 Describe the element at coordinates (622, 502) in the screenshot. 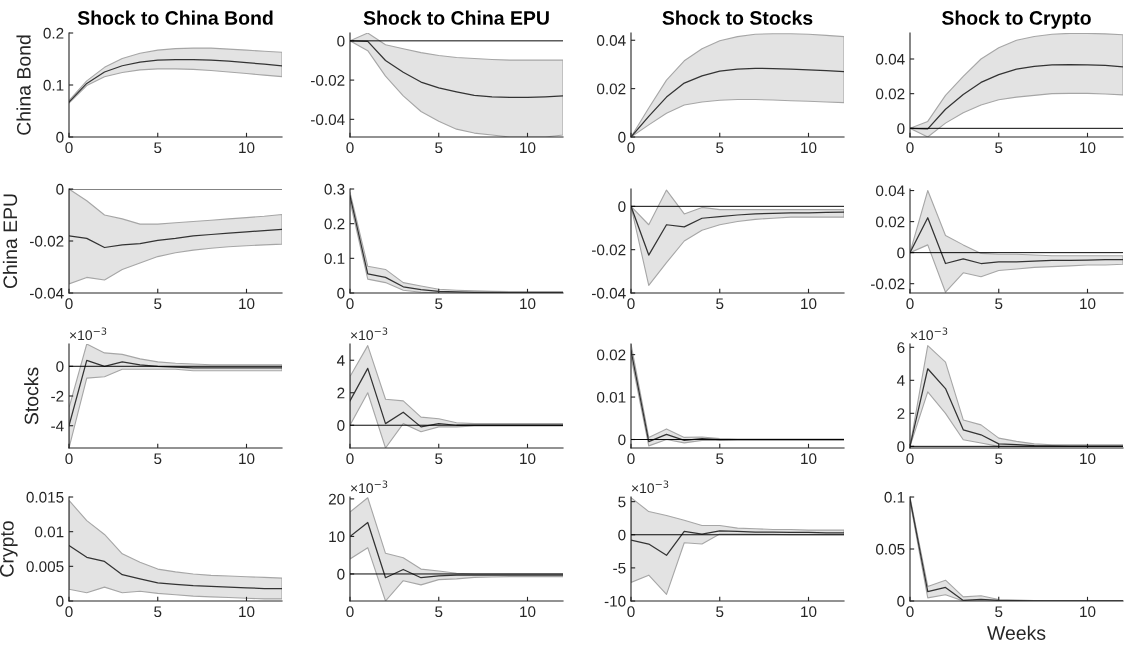

I see `y-tick-label: 5` at that location.